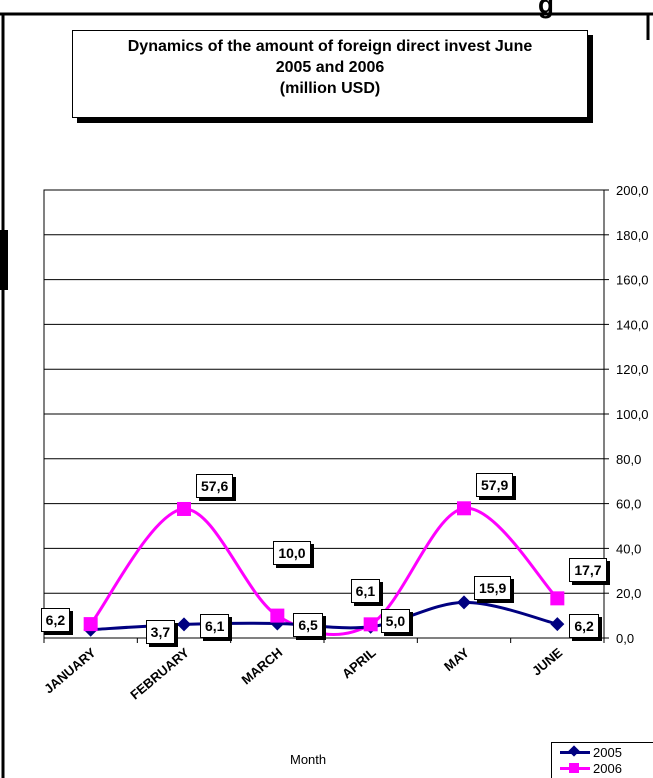  Describe the element at coordinates (628, 548) in the screenshot. I see `y-tick-label: 40,0` at that location.